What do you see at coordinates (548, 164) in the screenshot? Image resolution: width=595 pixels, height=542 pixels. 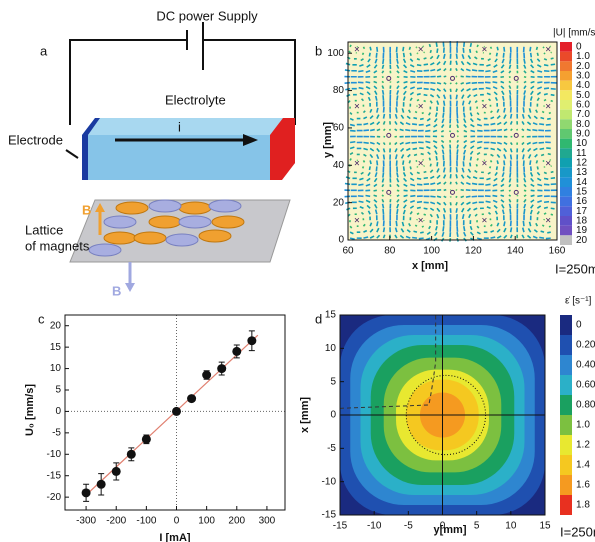 I see `vortex-marker: ×` at bounding box center [548, 164].